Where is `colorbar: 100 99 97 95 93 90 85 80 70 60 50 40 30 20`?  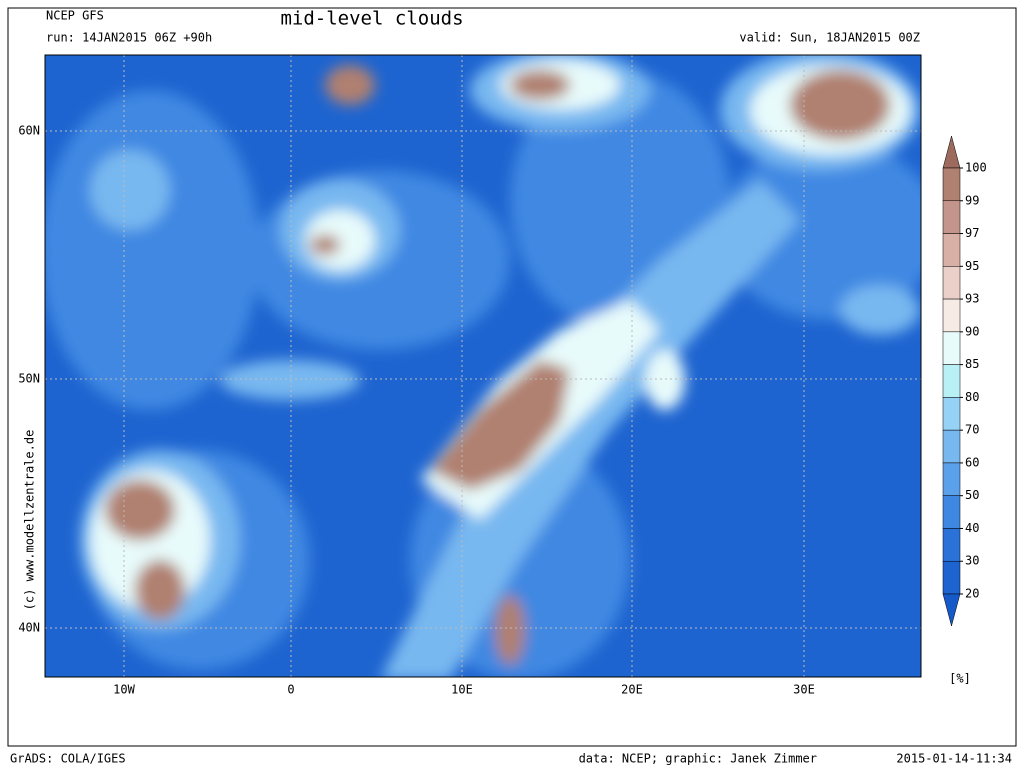
colorbar: 100 99 97 95 93 90 85 80 70 60 50 40 30 20 is located at coordinates (964, 381).